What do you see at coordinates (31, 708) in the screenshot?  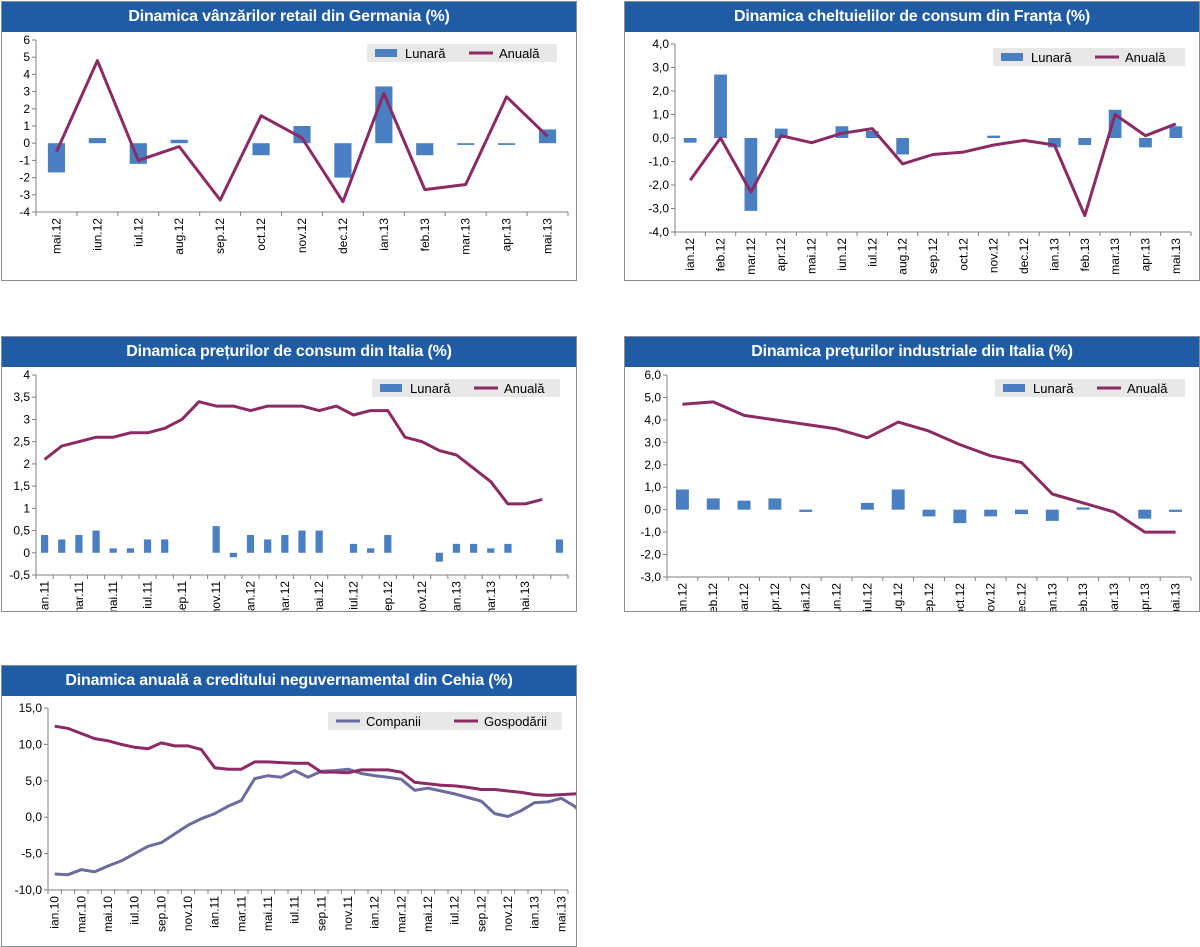 I see `y-tick-label: 15,0` at bounding box center [31, 708].